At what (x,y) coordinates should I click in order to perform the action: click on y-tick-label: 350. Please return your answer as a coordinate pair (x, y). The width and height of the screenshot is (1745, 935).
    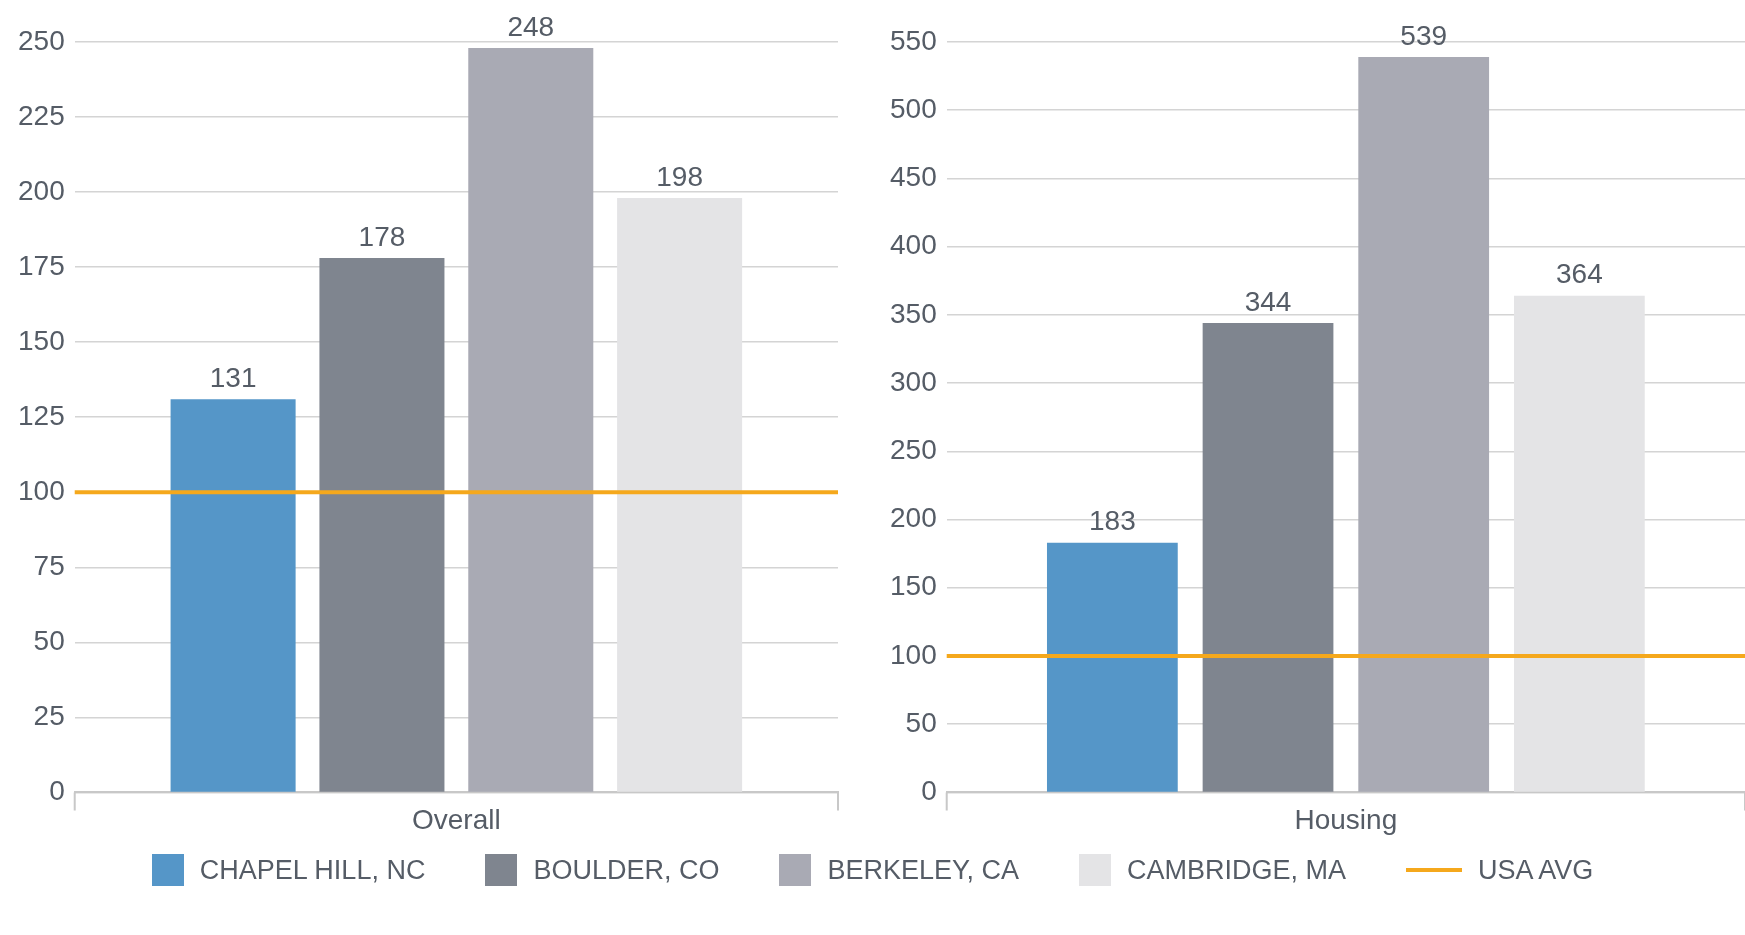
    Looking at the image, I should click on (913, 313).